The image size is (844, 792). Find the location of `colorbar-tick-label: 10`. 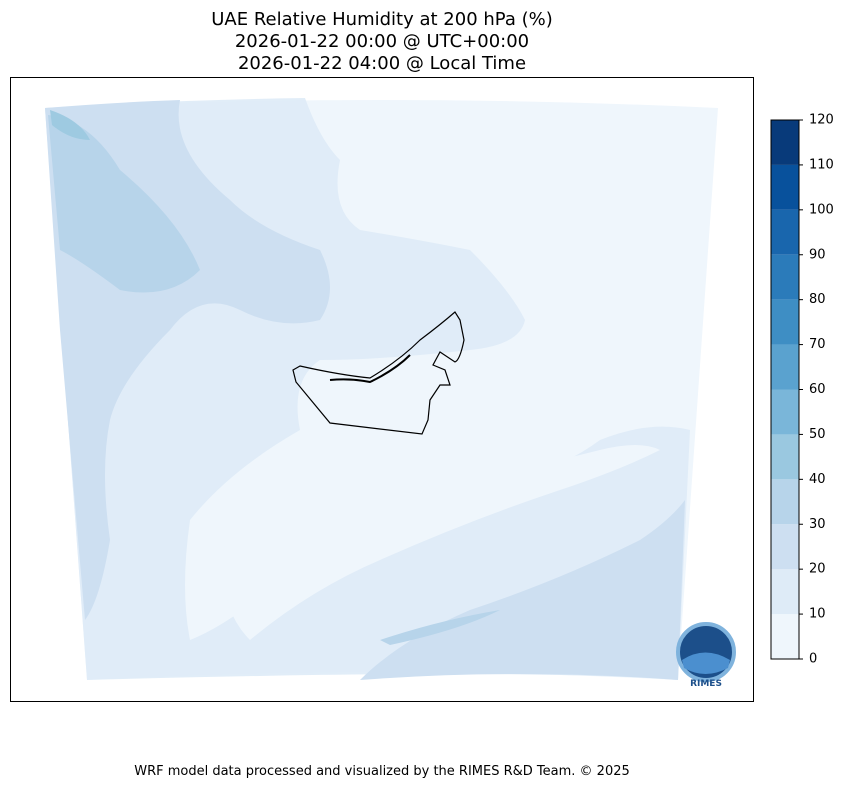

colorbar-tick-label: 10 is located at coordinates (817, 614).